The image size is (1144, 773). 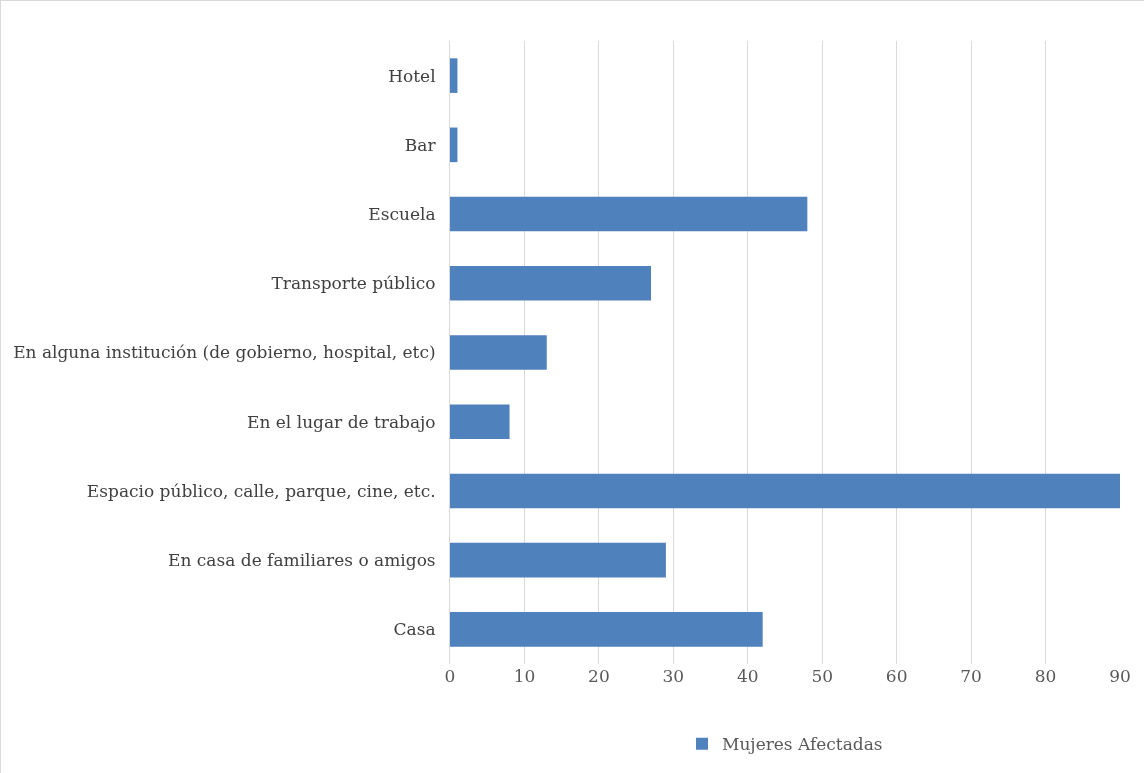 I want to click on x-tick-label: 0, so click(x=450, y=676).